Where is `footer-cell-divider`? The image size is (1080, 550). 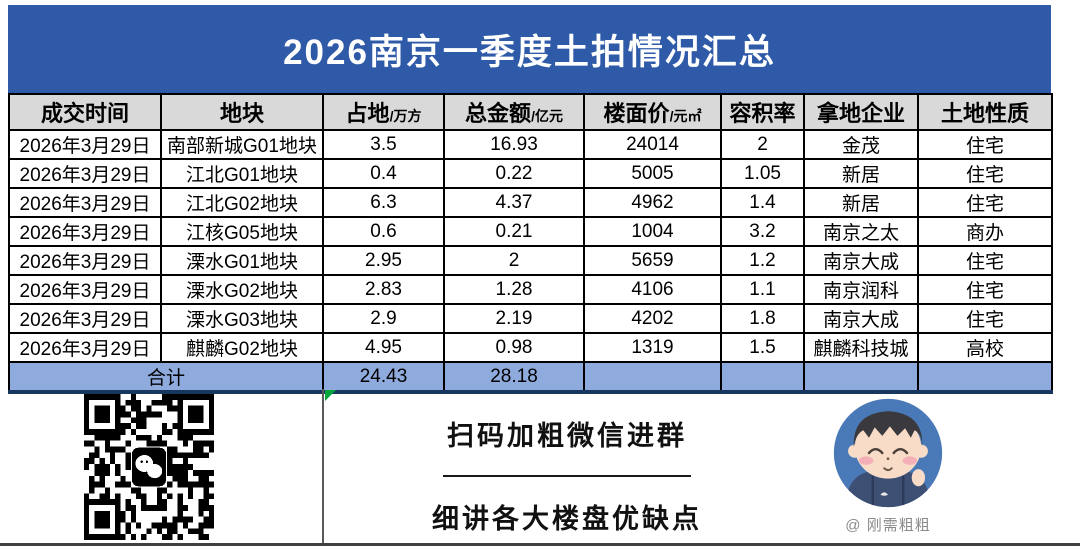 footer-cell-divider is located at coordinates (323, 466).